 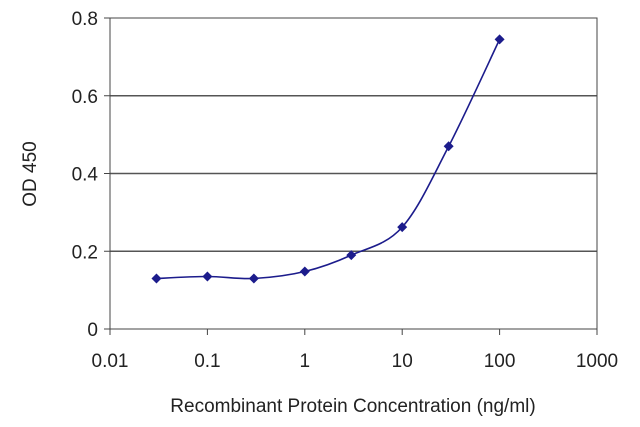 What do you see at coordinates (355, 350) in the screenshot?
I see `x-axis: 0.01 0.1 1 10 100 1000` at bounding box center [355, 350].